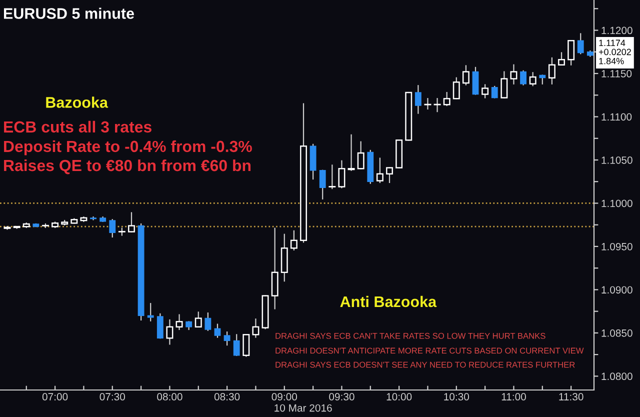 The height and width of the screenshot is (417, 640). What do you see at coordinates (411, 335) in the screenshot?
I see `annotation: DRAGHI SAYS ECB CAN'T TAKE RATES SO LOW THEY HURT BANKS` at bounding box center [411, 335].